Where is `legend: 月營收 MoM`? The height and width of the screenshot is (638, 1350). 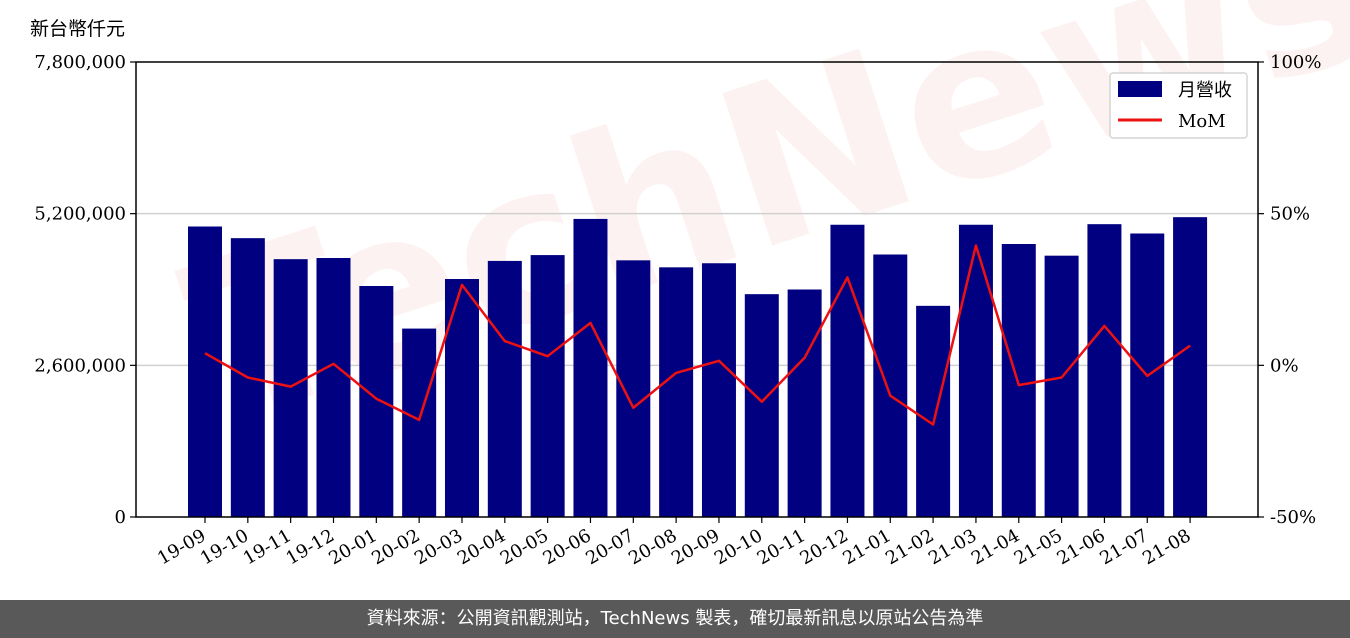
legend: 月營收 MoM is located at coordinates (1178, 105).